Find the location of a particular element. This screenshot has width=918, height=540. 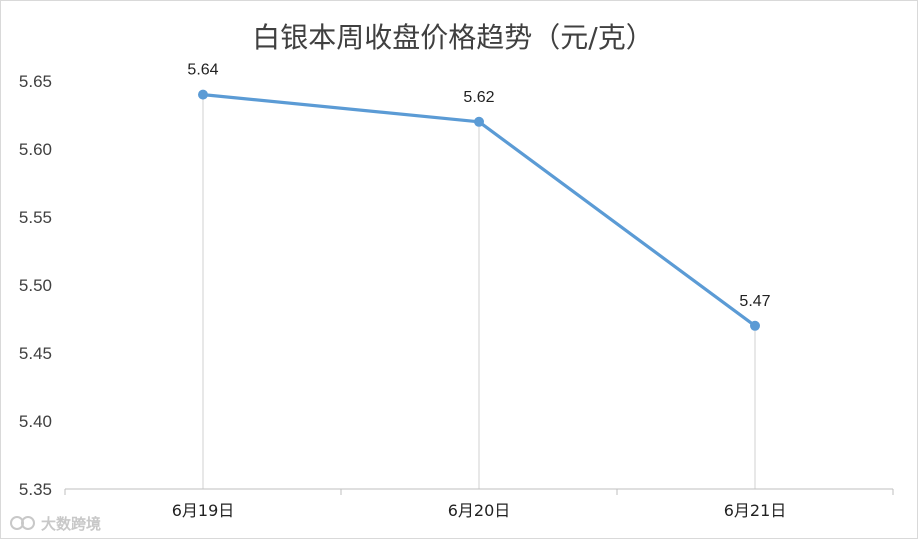

x-tick-label: 6月19日 is located at coordinates (203, 510).